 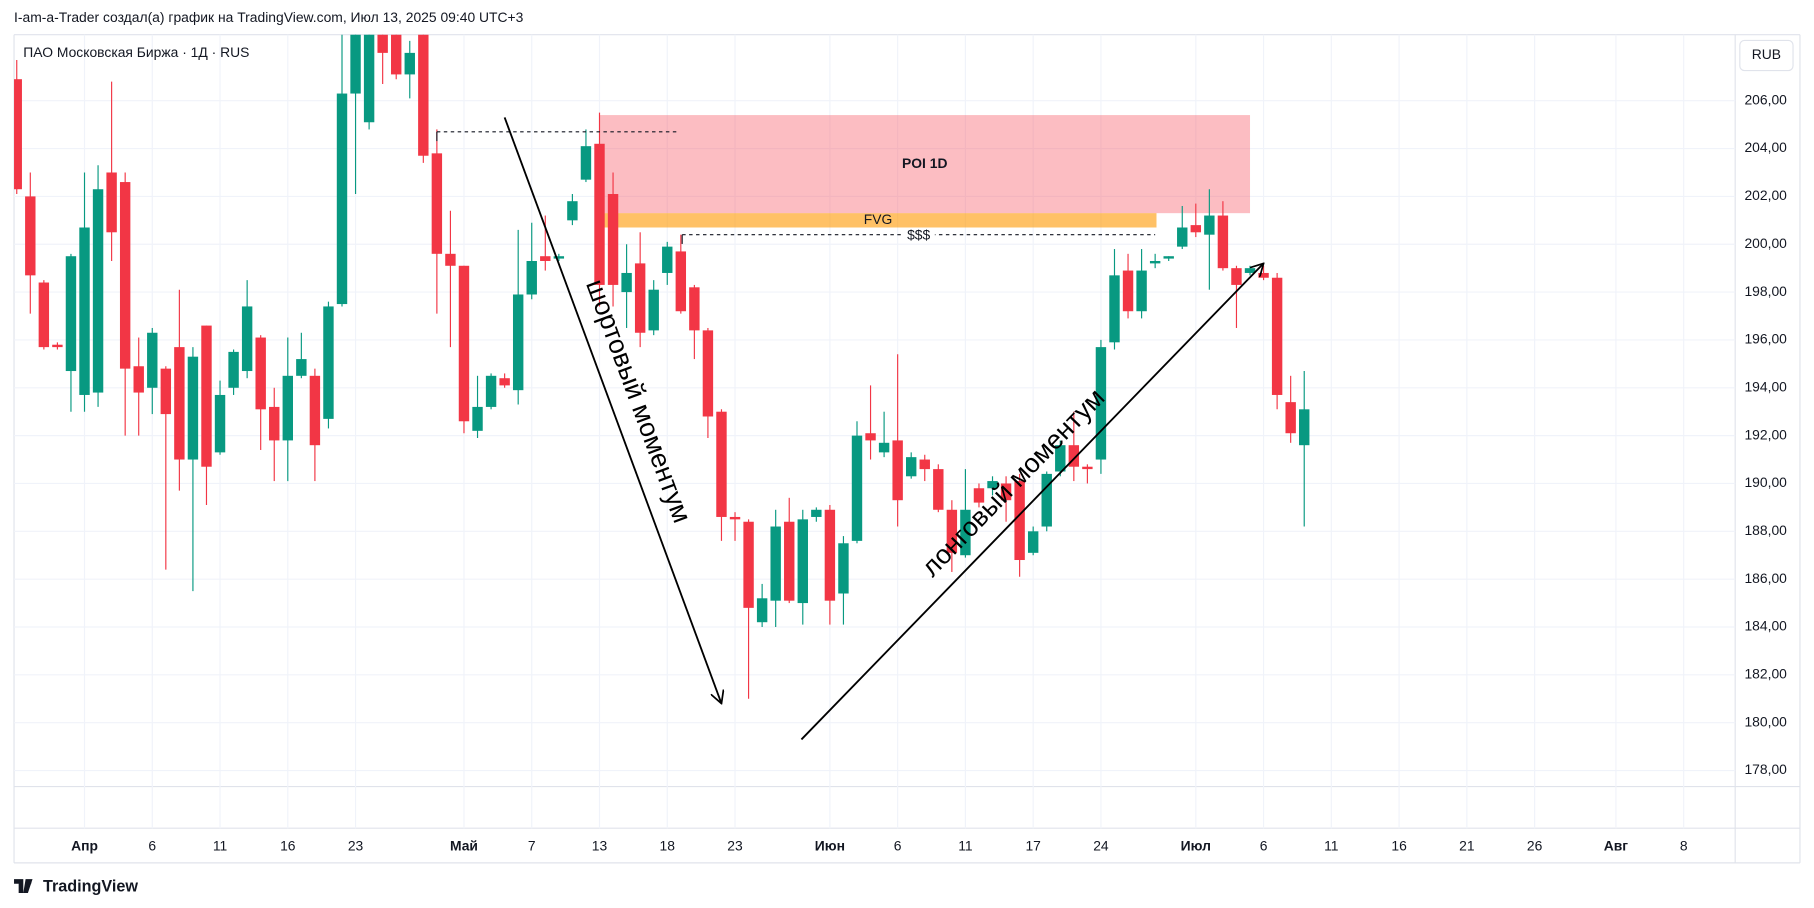 What do you see at coordinates (735, 845) in the screenshot?
I see `x-tick-label: 23` at bounding box center [735, 845].